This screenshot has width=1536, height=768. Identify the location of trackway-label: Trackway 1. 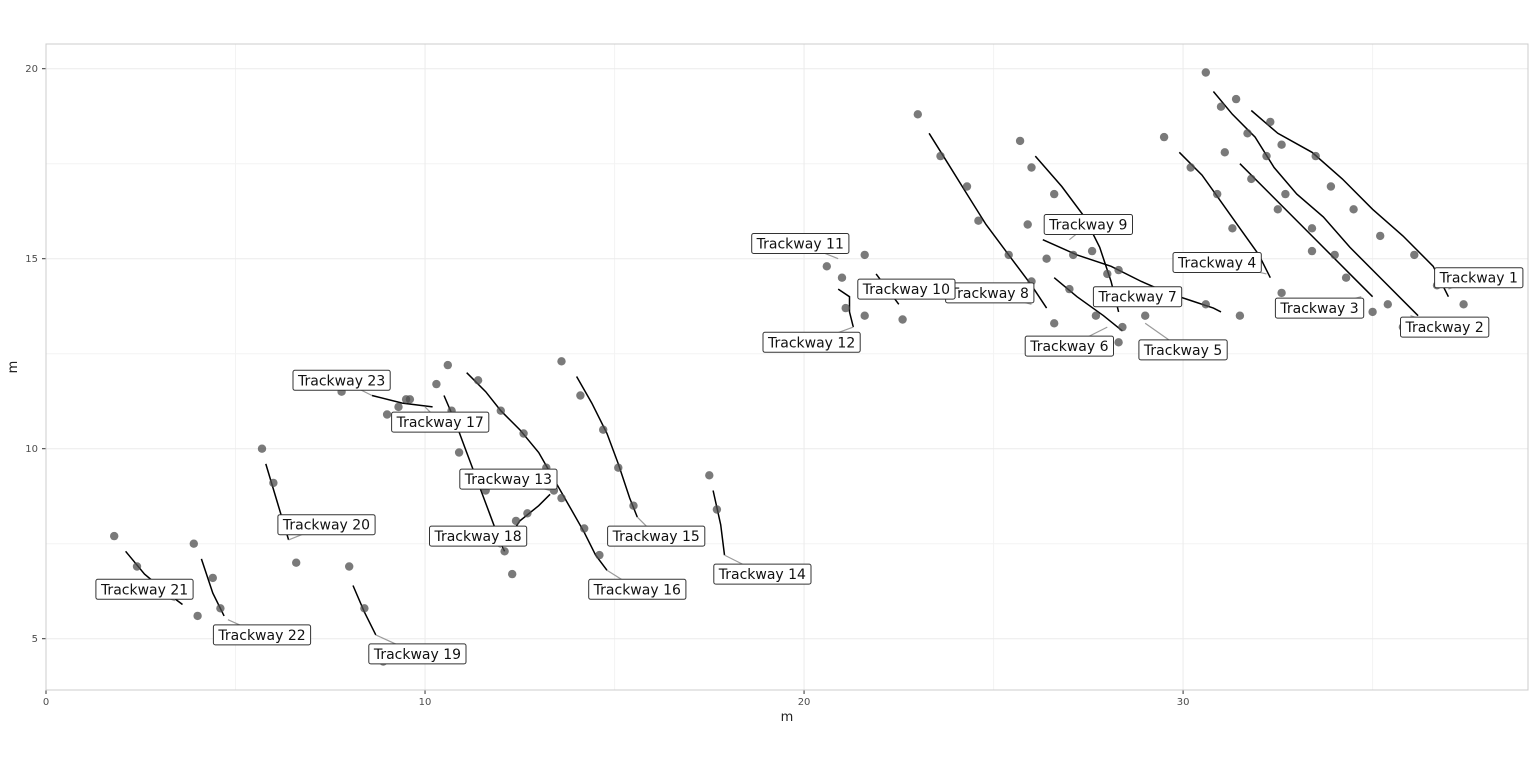
(1479, 278).